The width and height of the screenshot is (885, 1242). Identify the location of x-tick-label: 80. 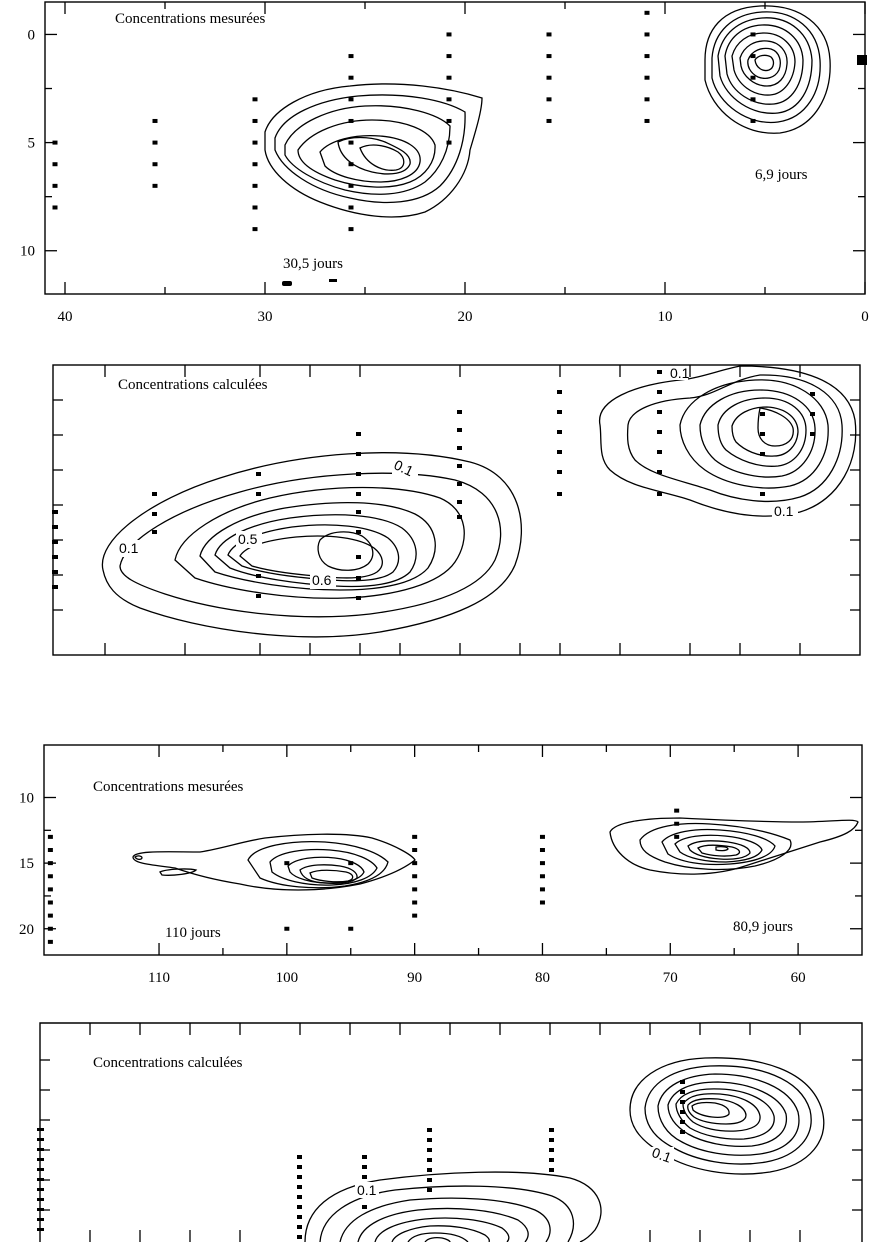
(542, 978).